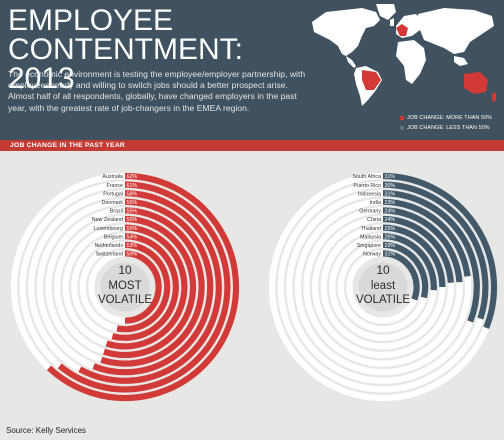 This screenshot has width=504, height=440. Describe the element at coordinates (132, 186) in the screenshot. I see `value-label: 61%` at that location.